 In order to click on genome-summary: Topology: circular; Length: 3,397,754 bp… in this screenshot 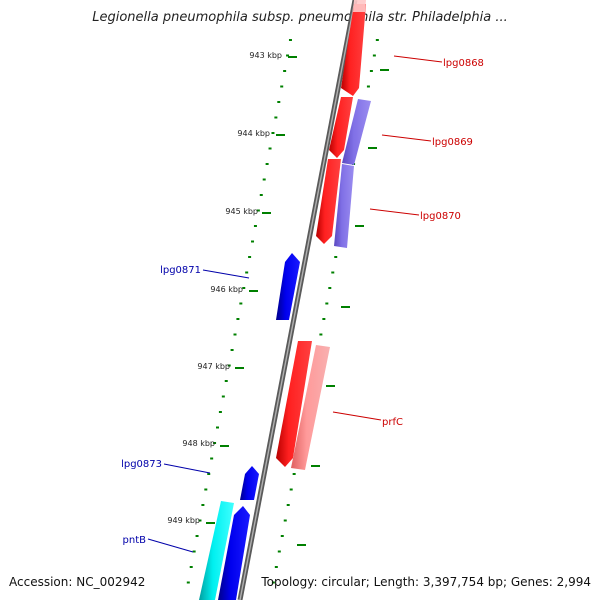, I will do `click(426, 582)`.